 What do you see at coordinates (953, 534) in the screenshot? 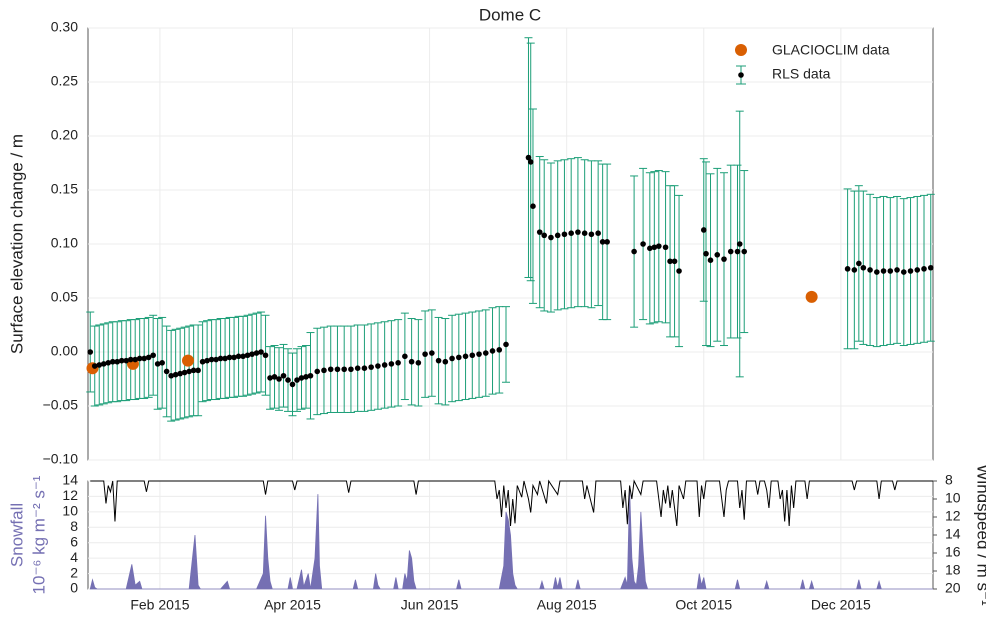
I see `y2-tick-label: 14` at bounding box center [953, 534].